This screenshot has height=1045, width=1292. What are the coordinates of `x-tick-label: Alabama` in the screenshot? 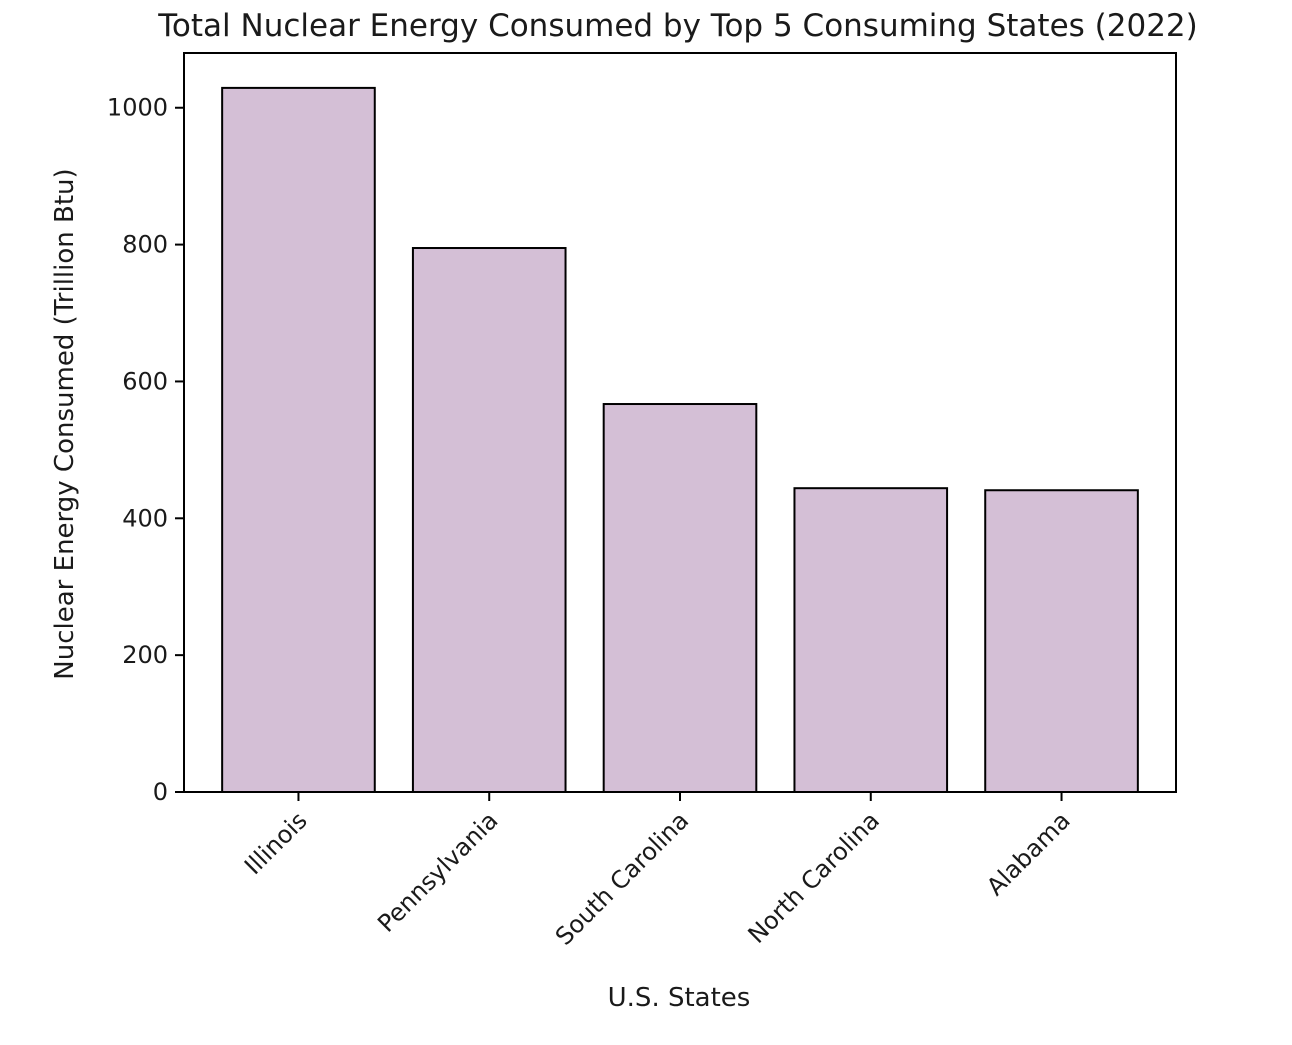 It's located at (1028, 853).